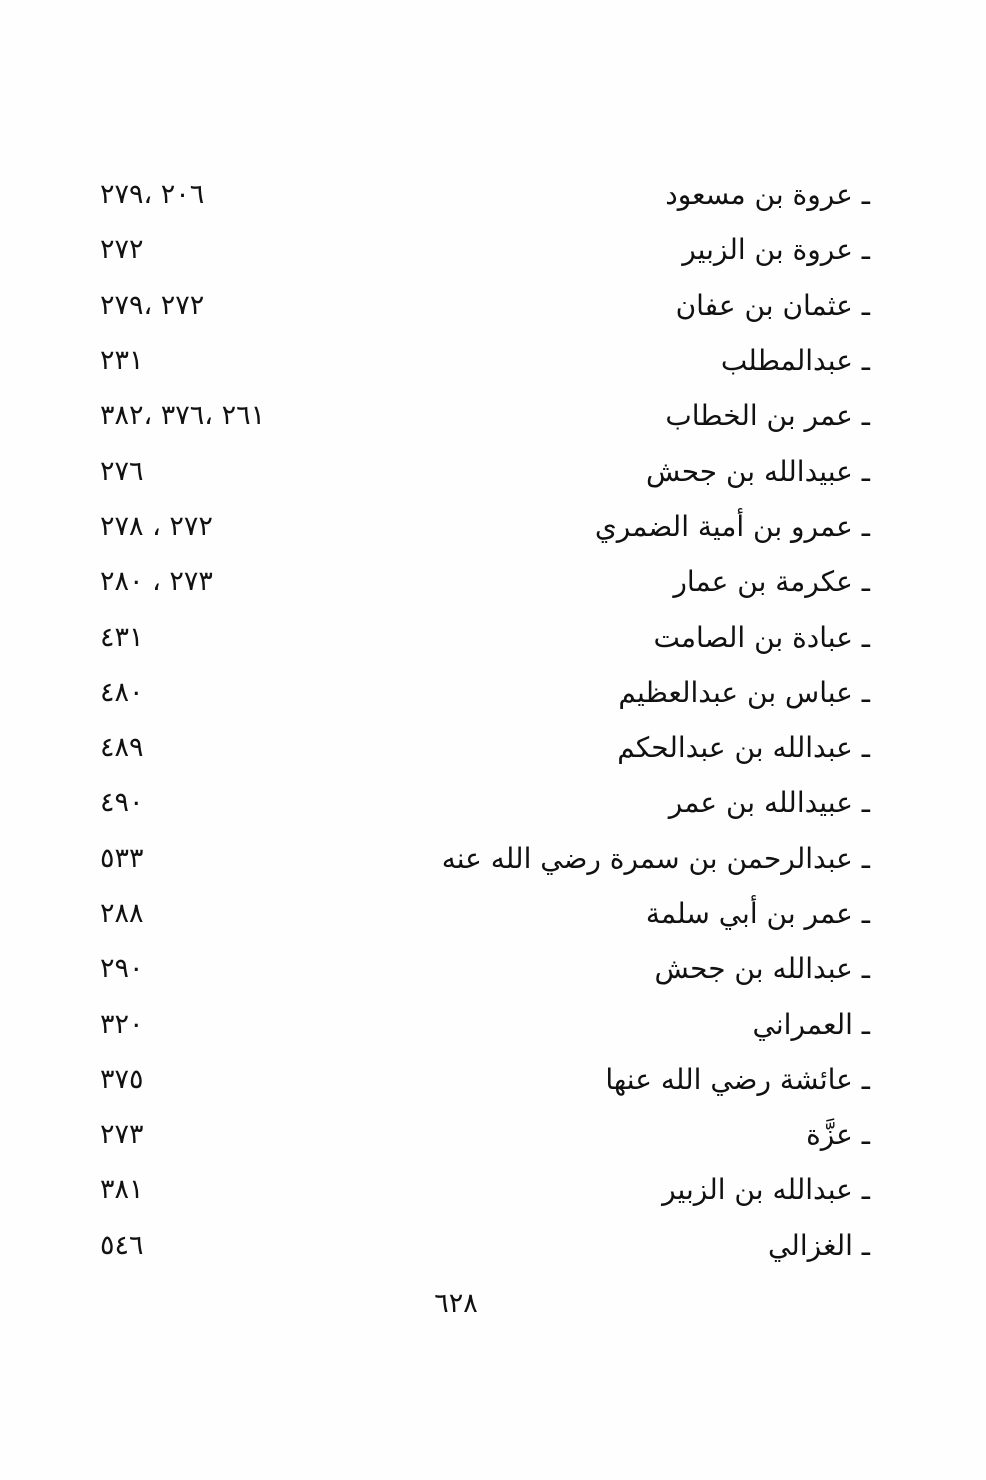  What do you see at coordinates (757, 913) in the screenshot?
I see `entry-name: ـ عمر بن أبي سلمة` at bounding box center [757, 913].